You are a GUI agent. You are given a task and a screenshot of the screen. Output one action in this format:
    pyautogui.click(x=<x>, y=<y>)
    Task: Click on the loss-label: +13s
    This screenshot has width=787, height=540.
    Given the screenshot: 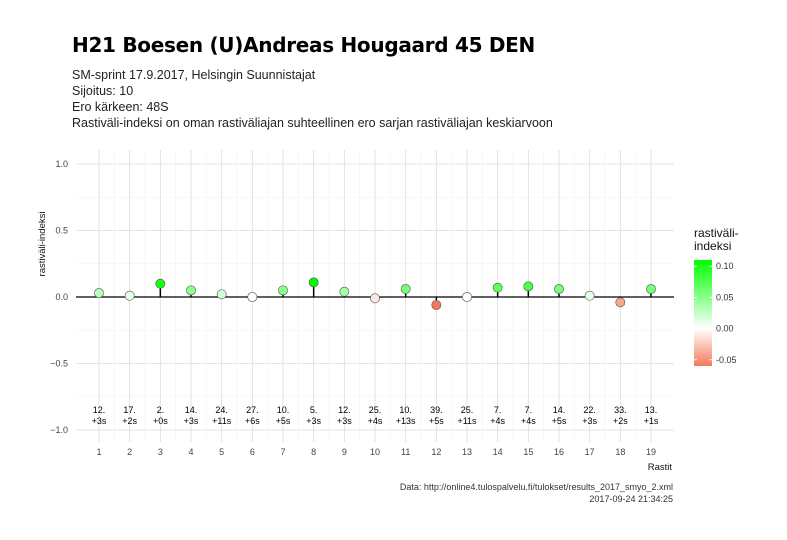 What is the action you would take?
    pyautogui.click(x=406, y=421)
    